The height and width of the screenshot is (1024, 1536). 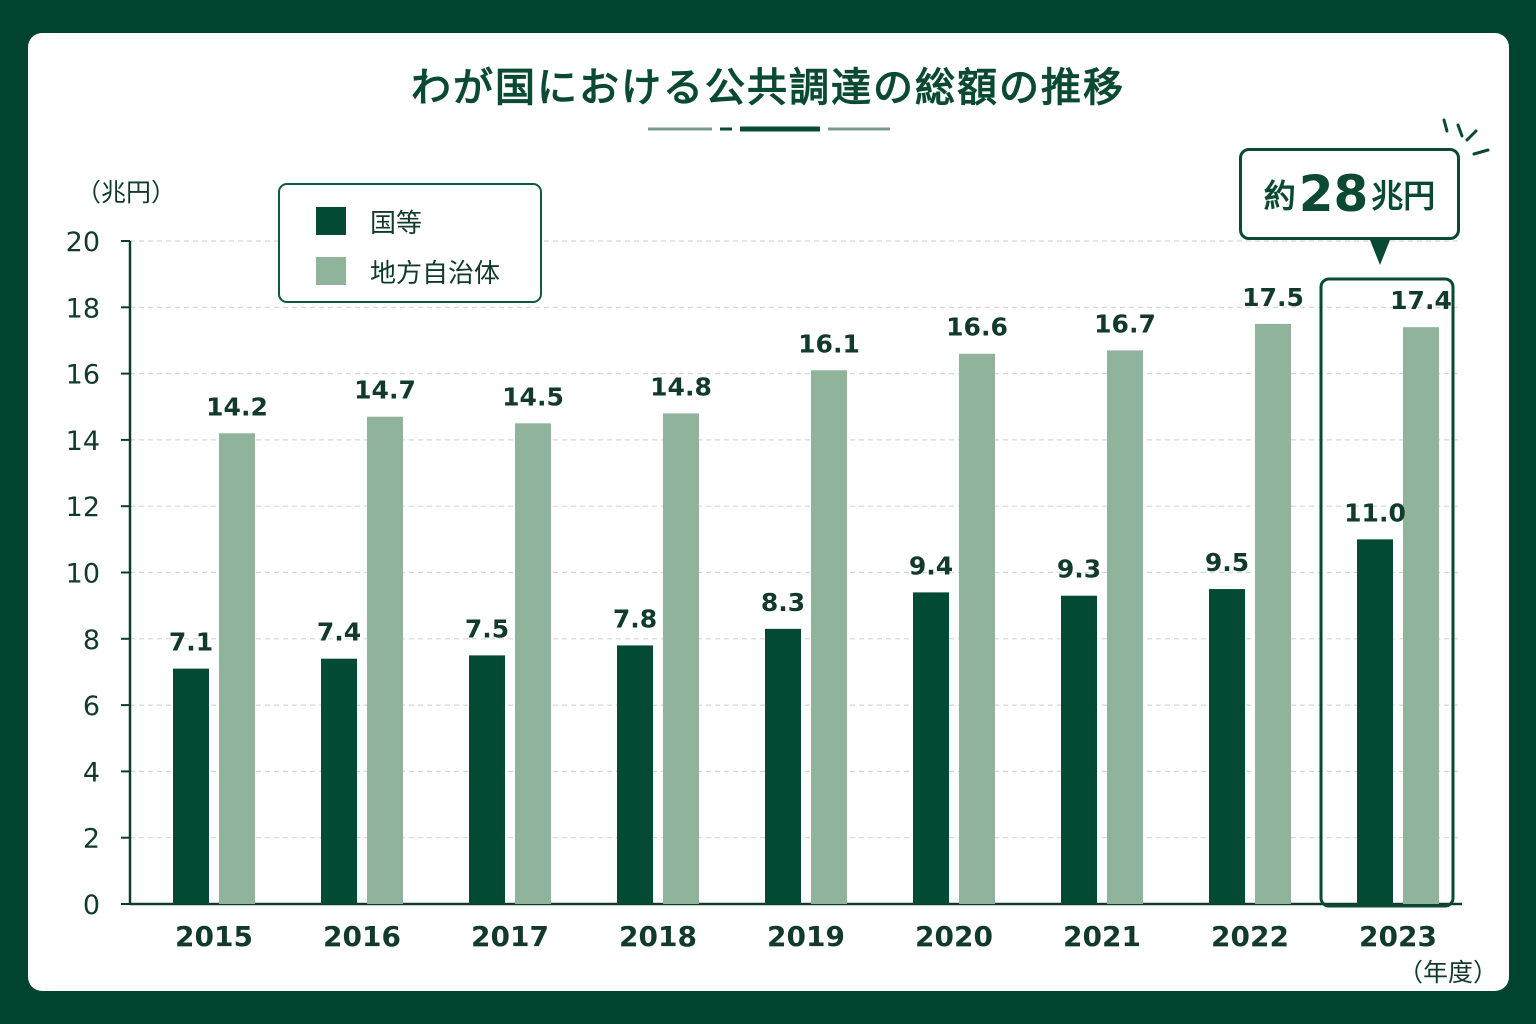 What do you see at coordinates (1227, 562) in the screenshot?
I see `data-label-national: 9.5` at bounding box center [1227, 562].